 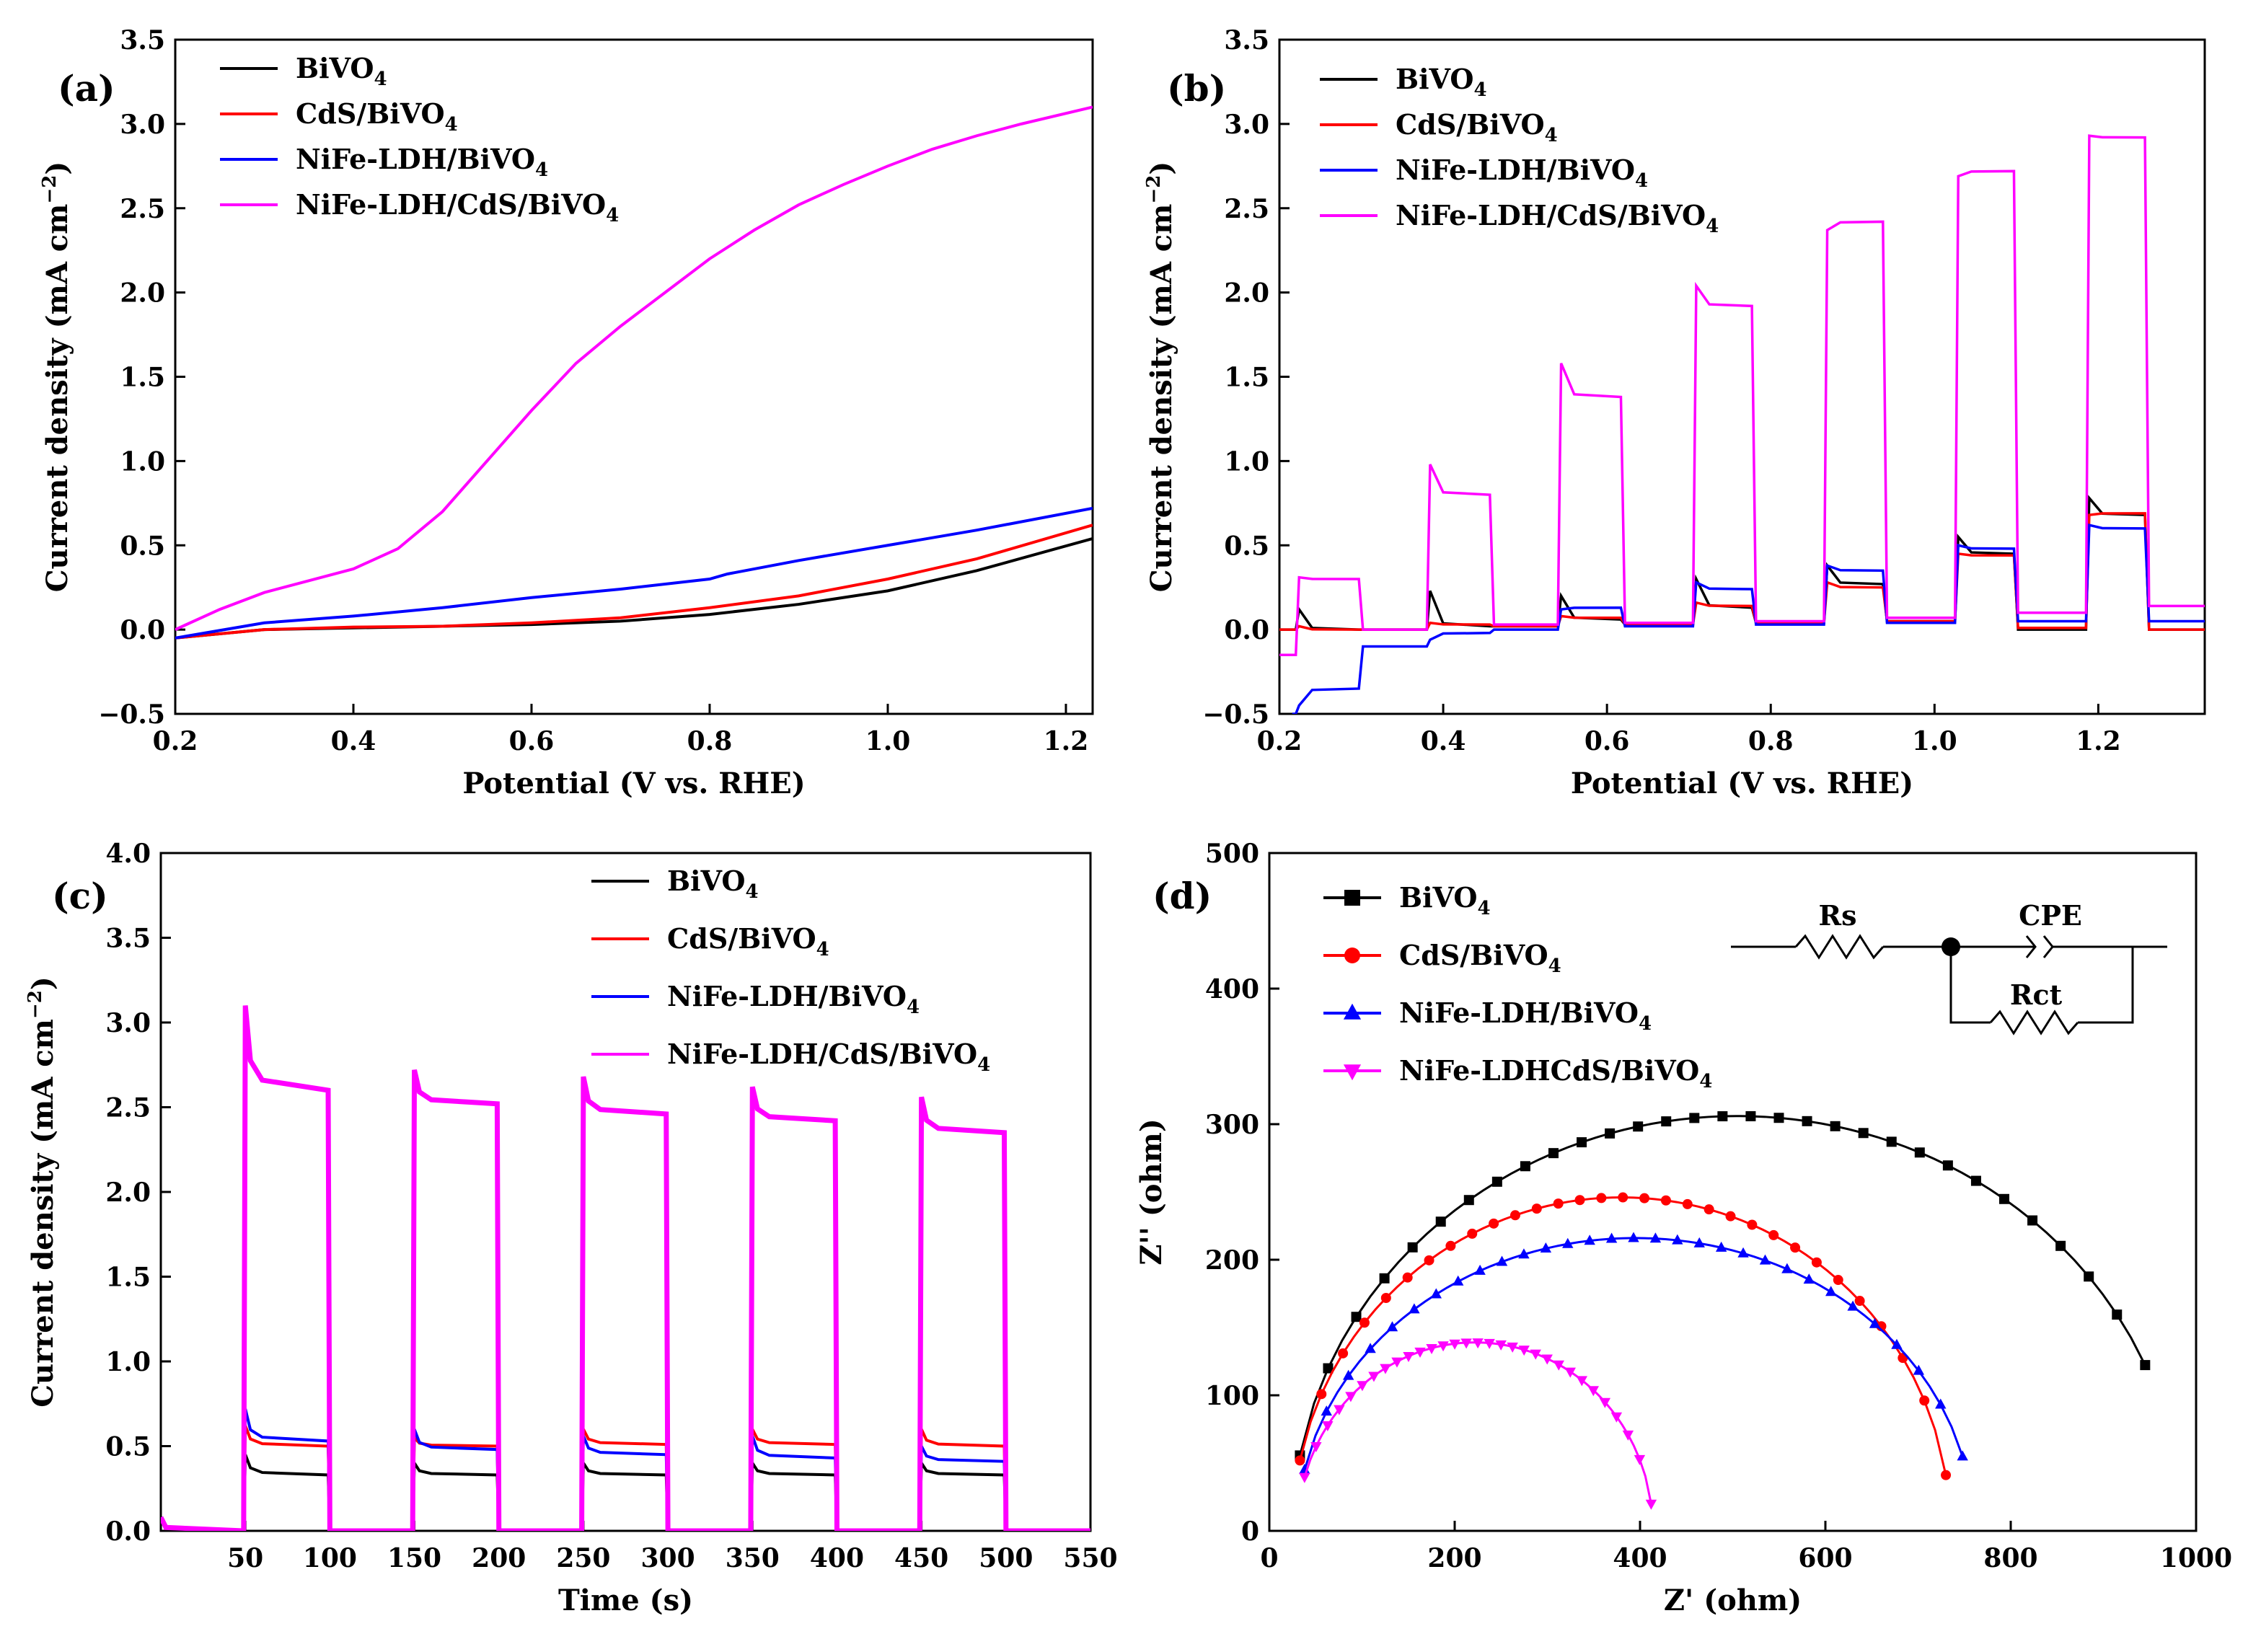 I want to click on panel-label: (b), so click(x=1196, y=88).